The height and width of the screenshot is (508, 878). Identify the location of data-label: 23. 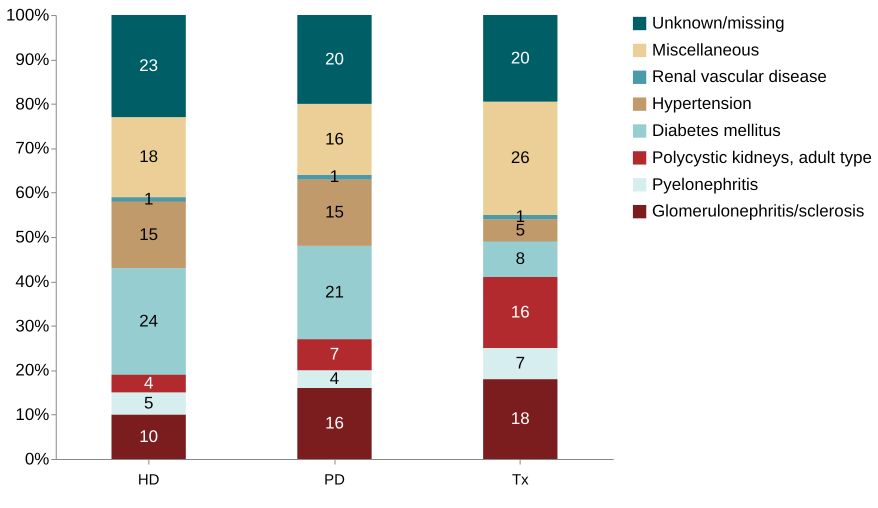
(148, 66).